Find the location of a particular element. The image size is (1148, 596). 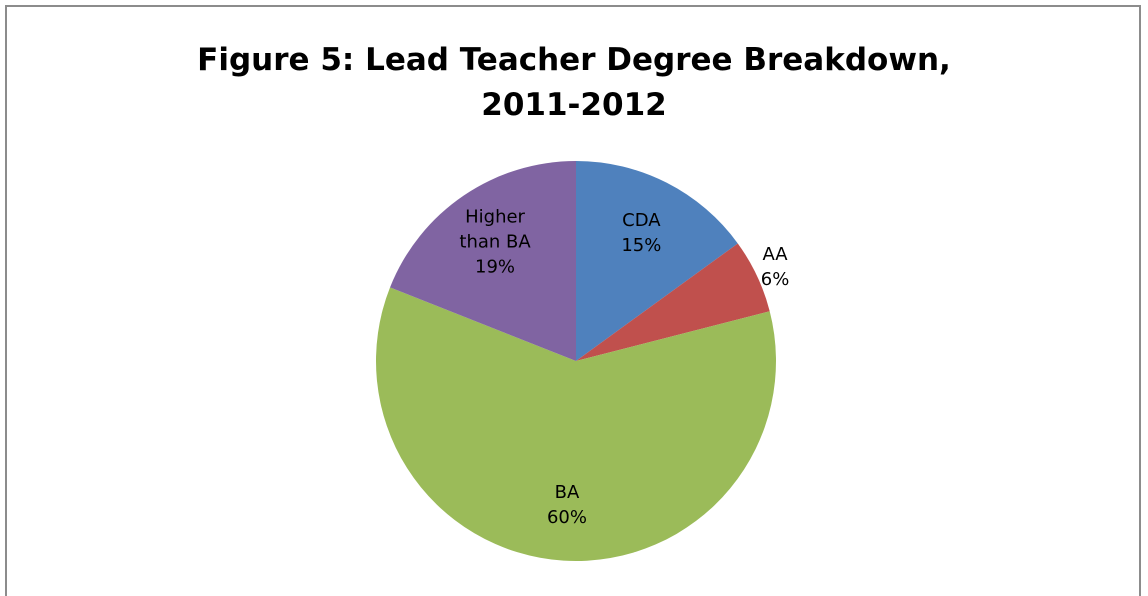

slice-label: BA 60% is located at coordinates (567, 505).